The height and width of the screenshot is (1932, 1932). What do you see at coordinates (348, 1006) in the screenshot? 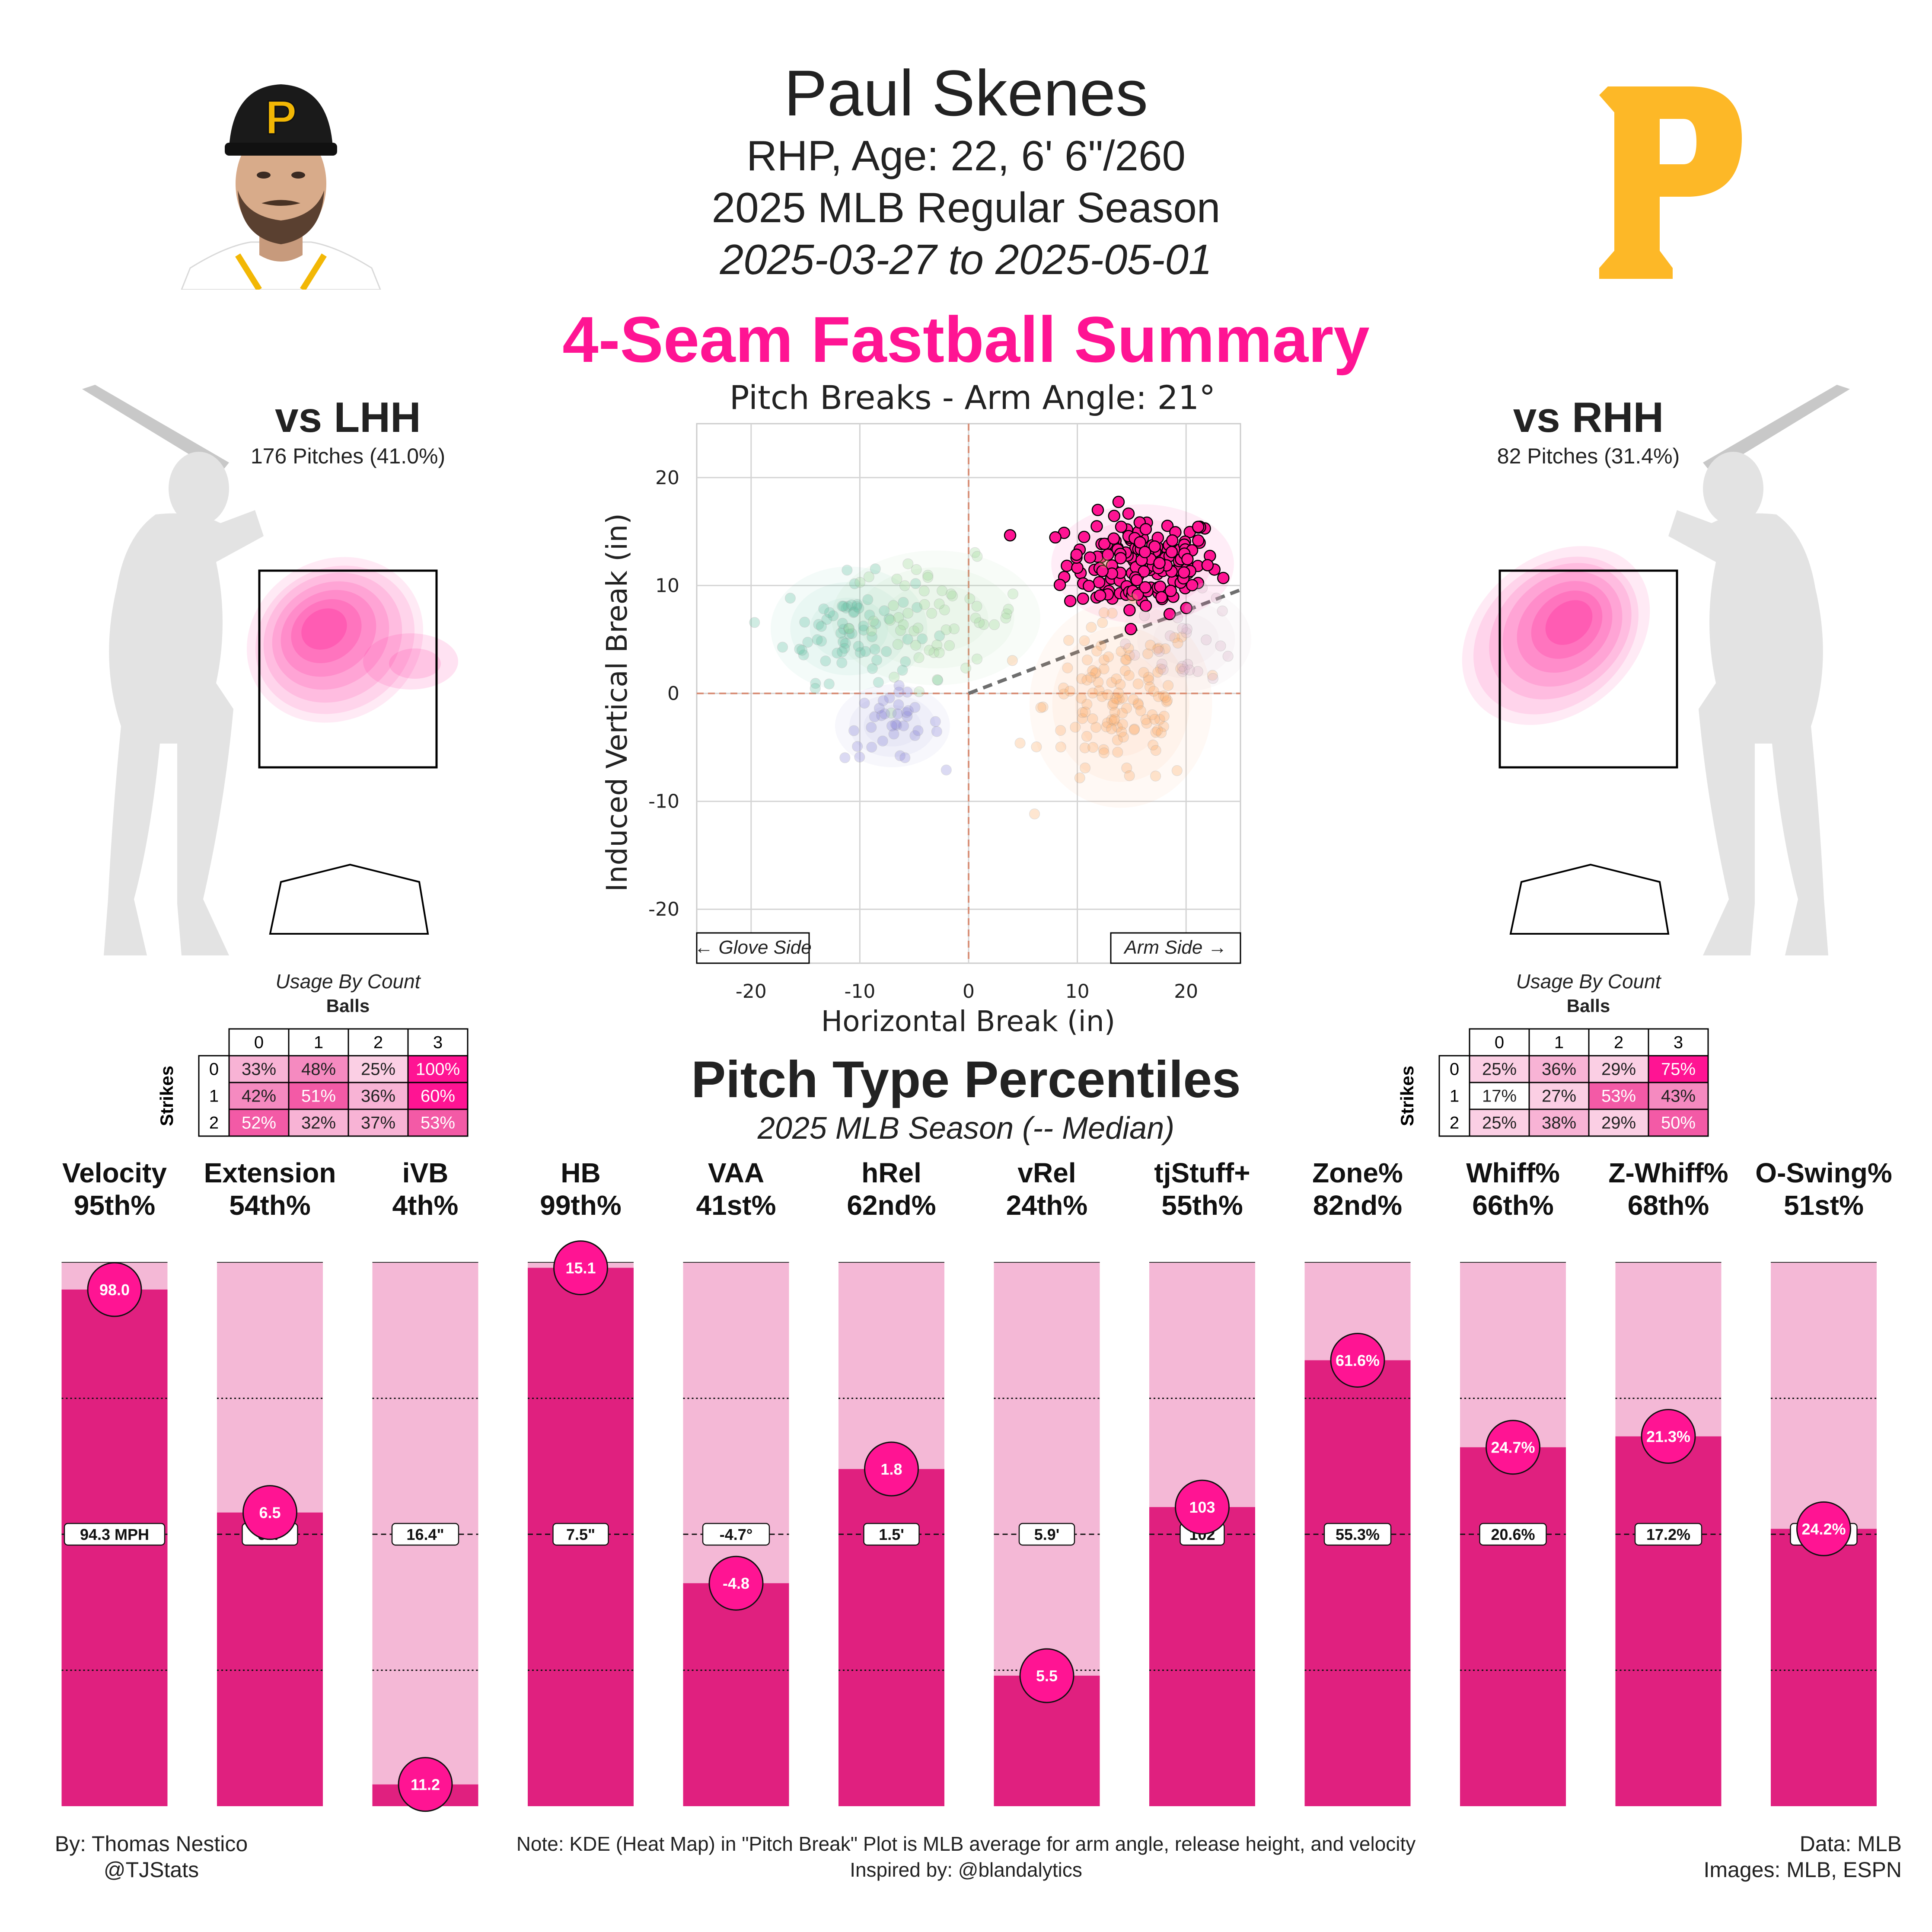
I see `lhh-balls-label: Balls` at bounding box center [348, 1006].